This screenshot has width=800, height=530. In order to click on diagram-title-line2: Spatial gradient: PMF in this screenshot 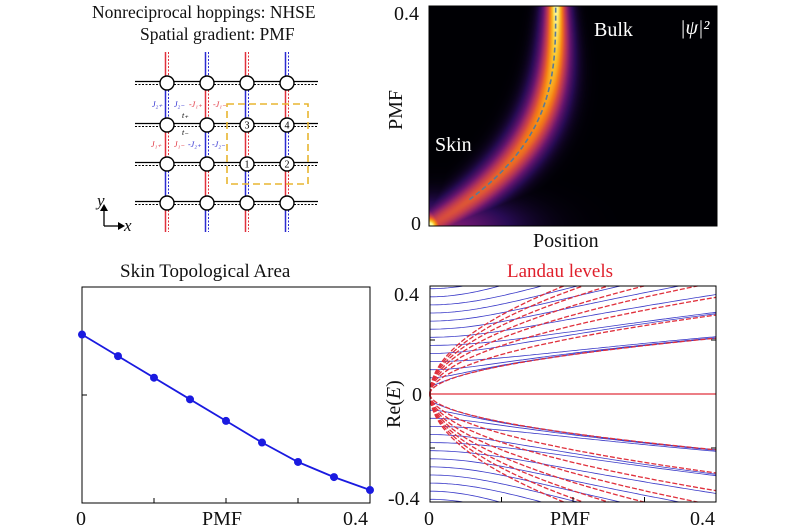, I will do `click(217, 34)`.